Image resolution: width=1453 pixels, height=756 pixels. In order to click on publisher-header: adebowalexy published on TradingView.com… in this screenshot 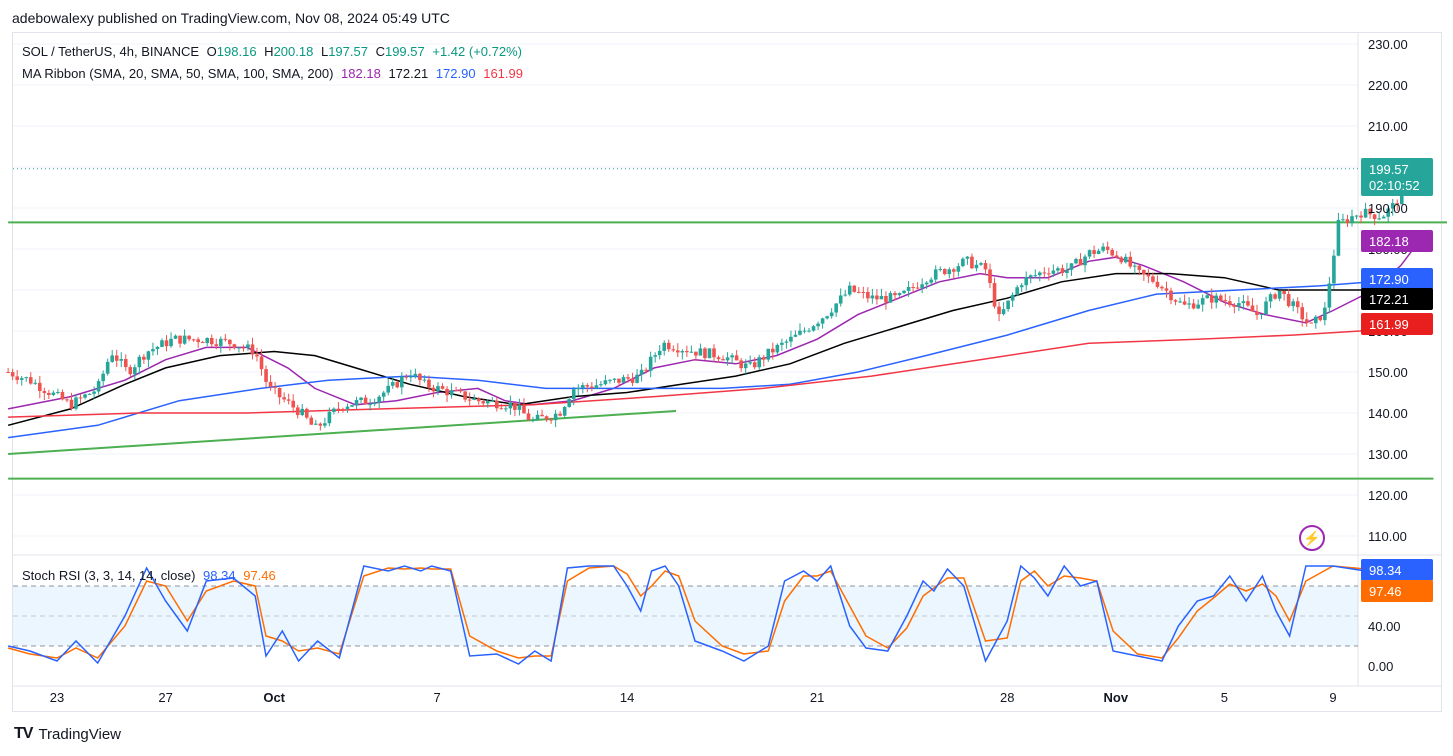, I will do `click(231, 18)`.